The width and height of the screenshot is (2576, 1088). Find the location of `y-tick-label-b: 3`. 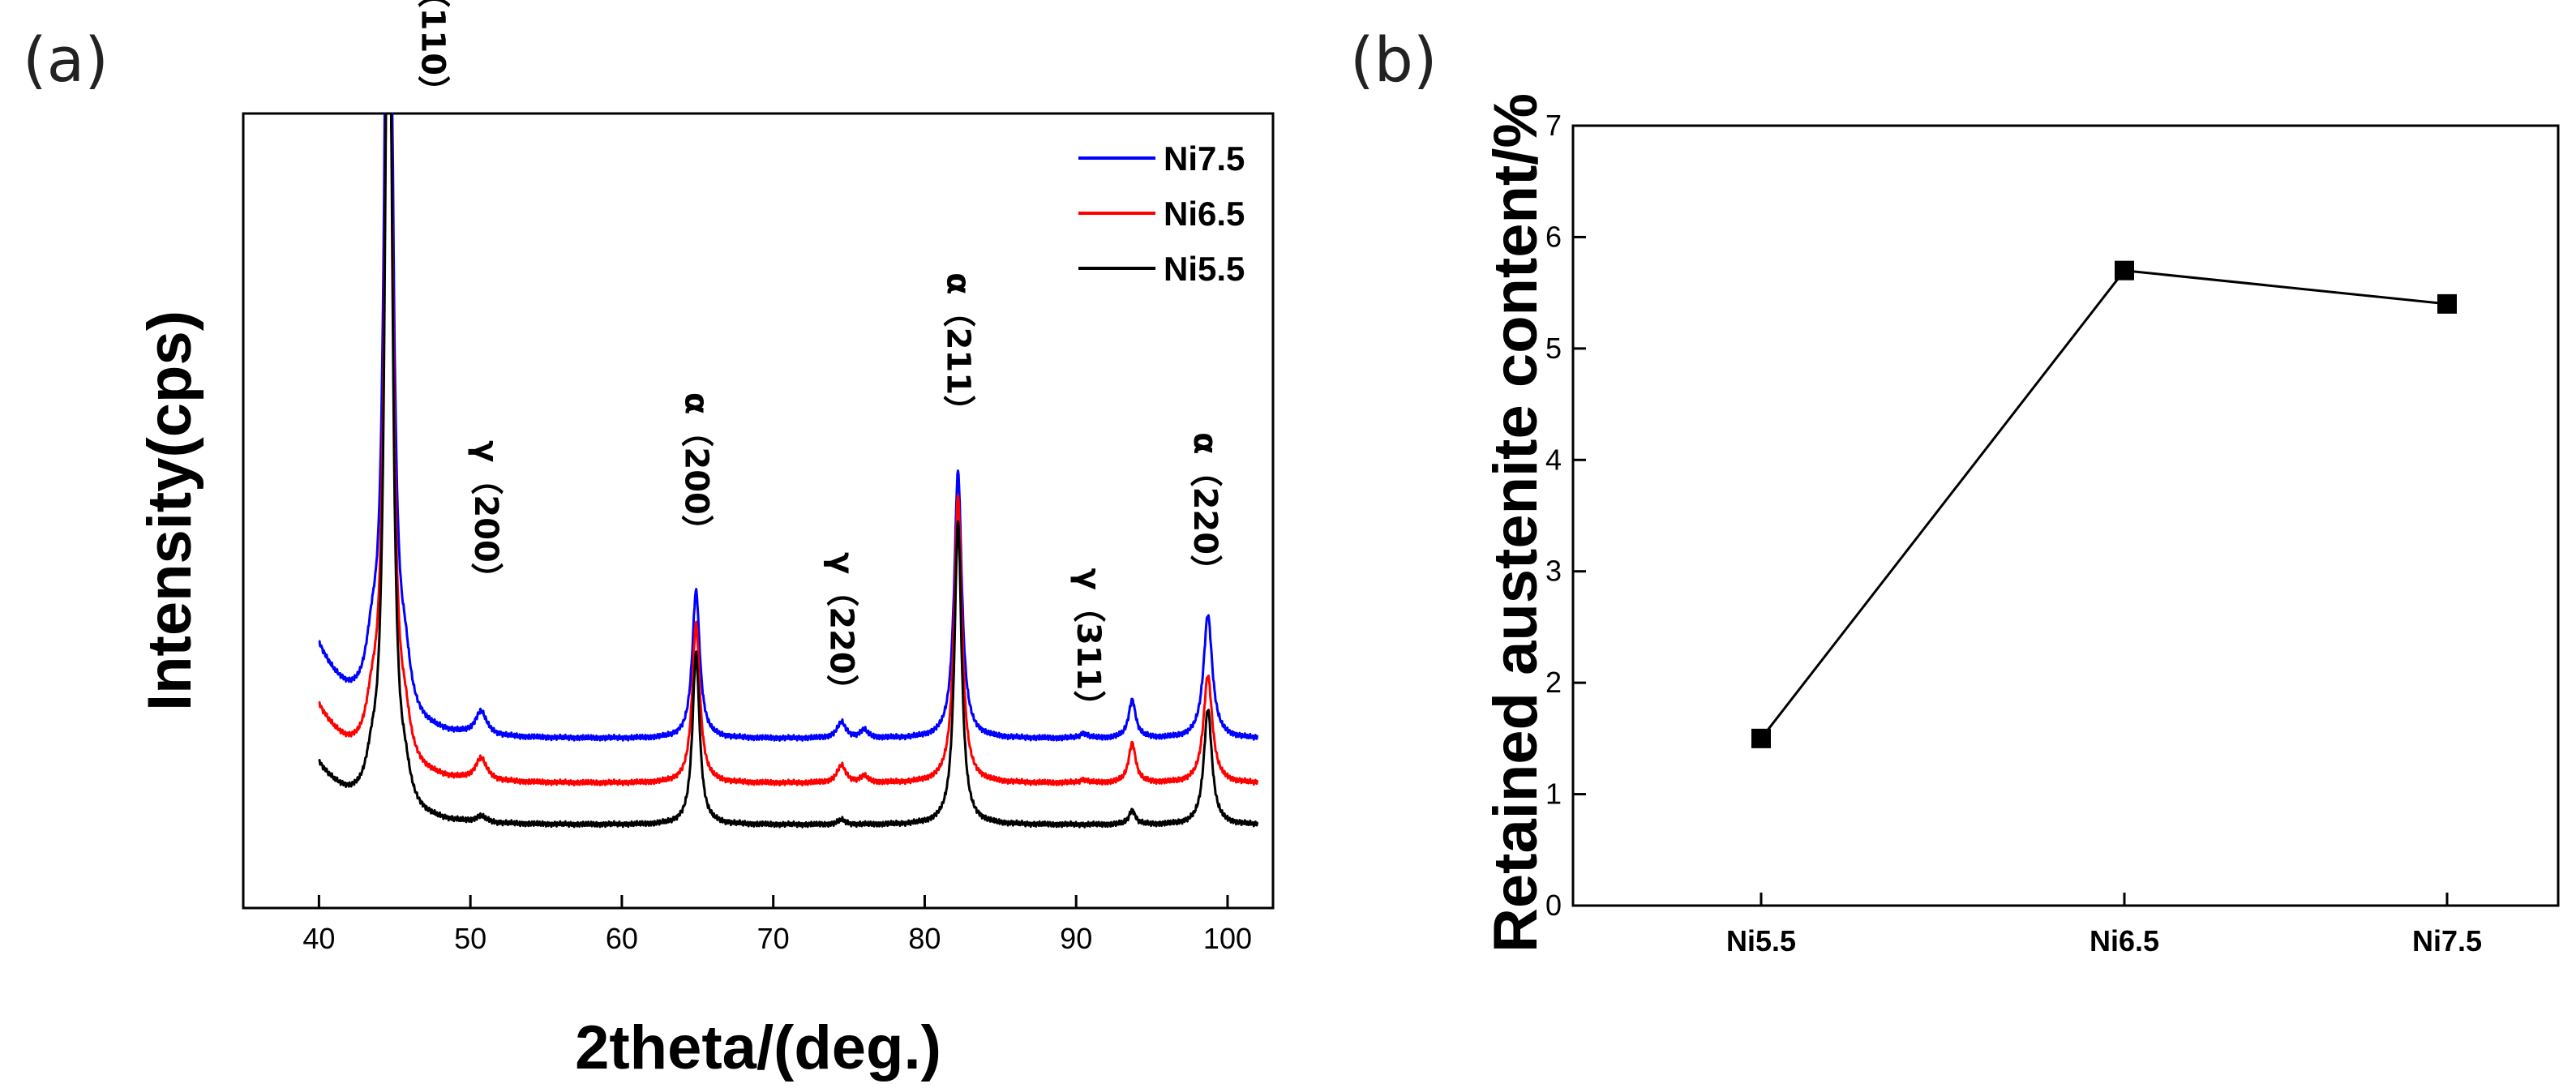

y-tick-label-b: 3 is located at coordinates (1553, 571).